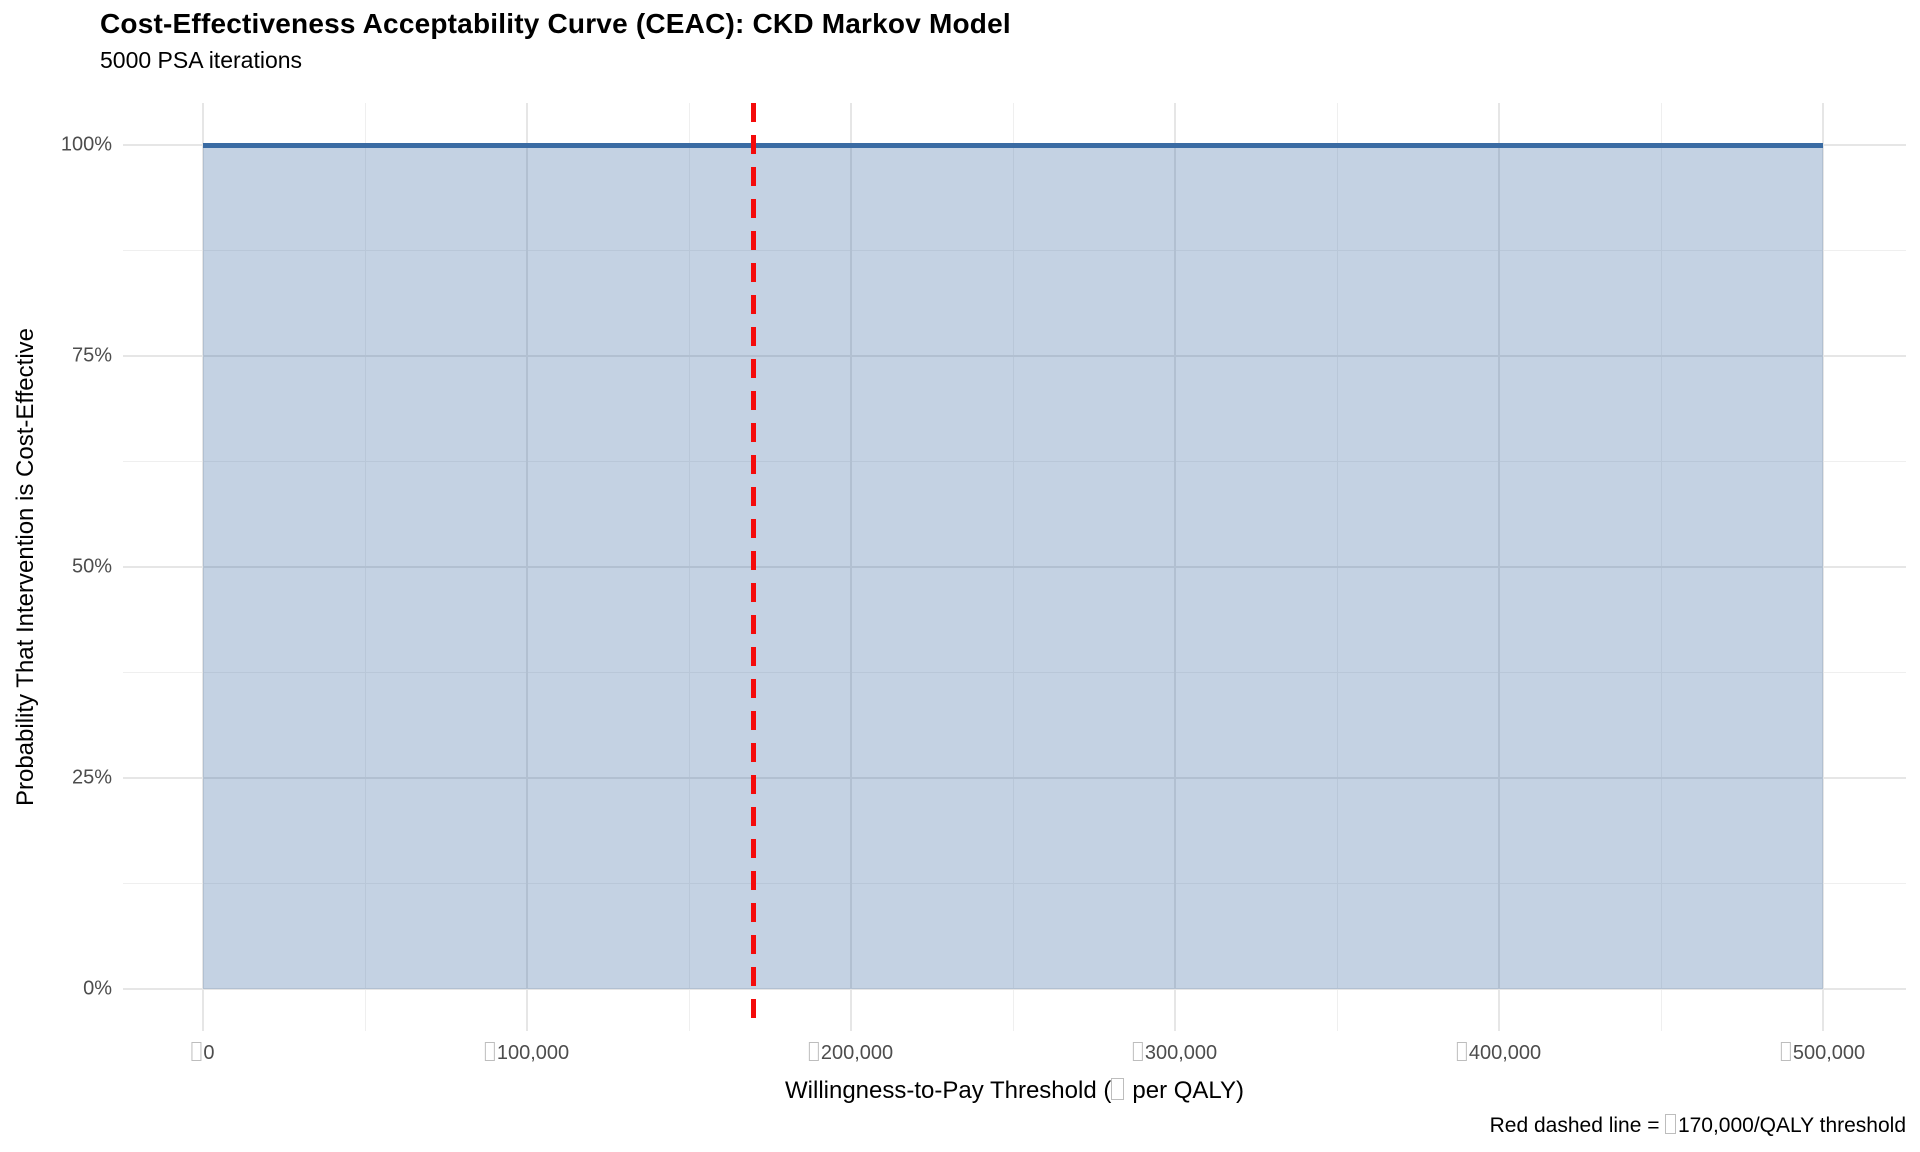 Image resolution: width=1920 pixels, height=1152 pixels. I want to click on x-tick-label: 400,000, so click(1498, 1053).